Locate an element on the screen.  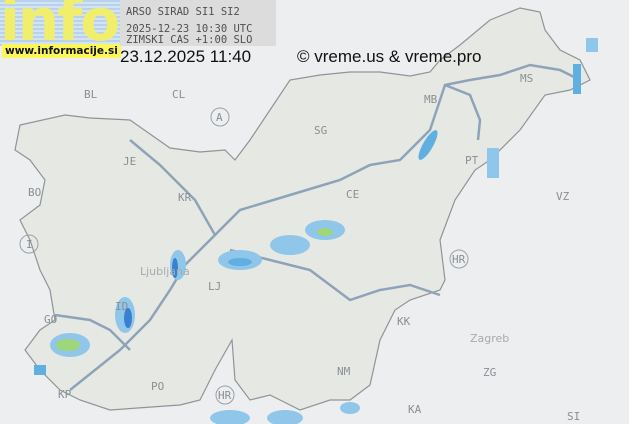
logo-url: www.informacije.si is located at coordinates (61, 51).